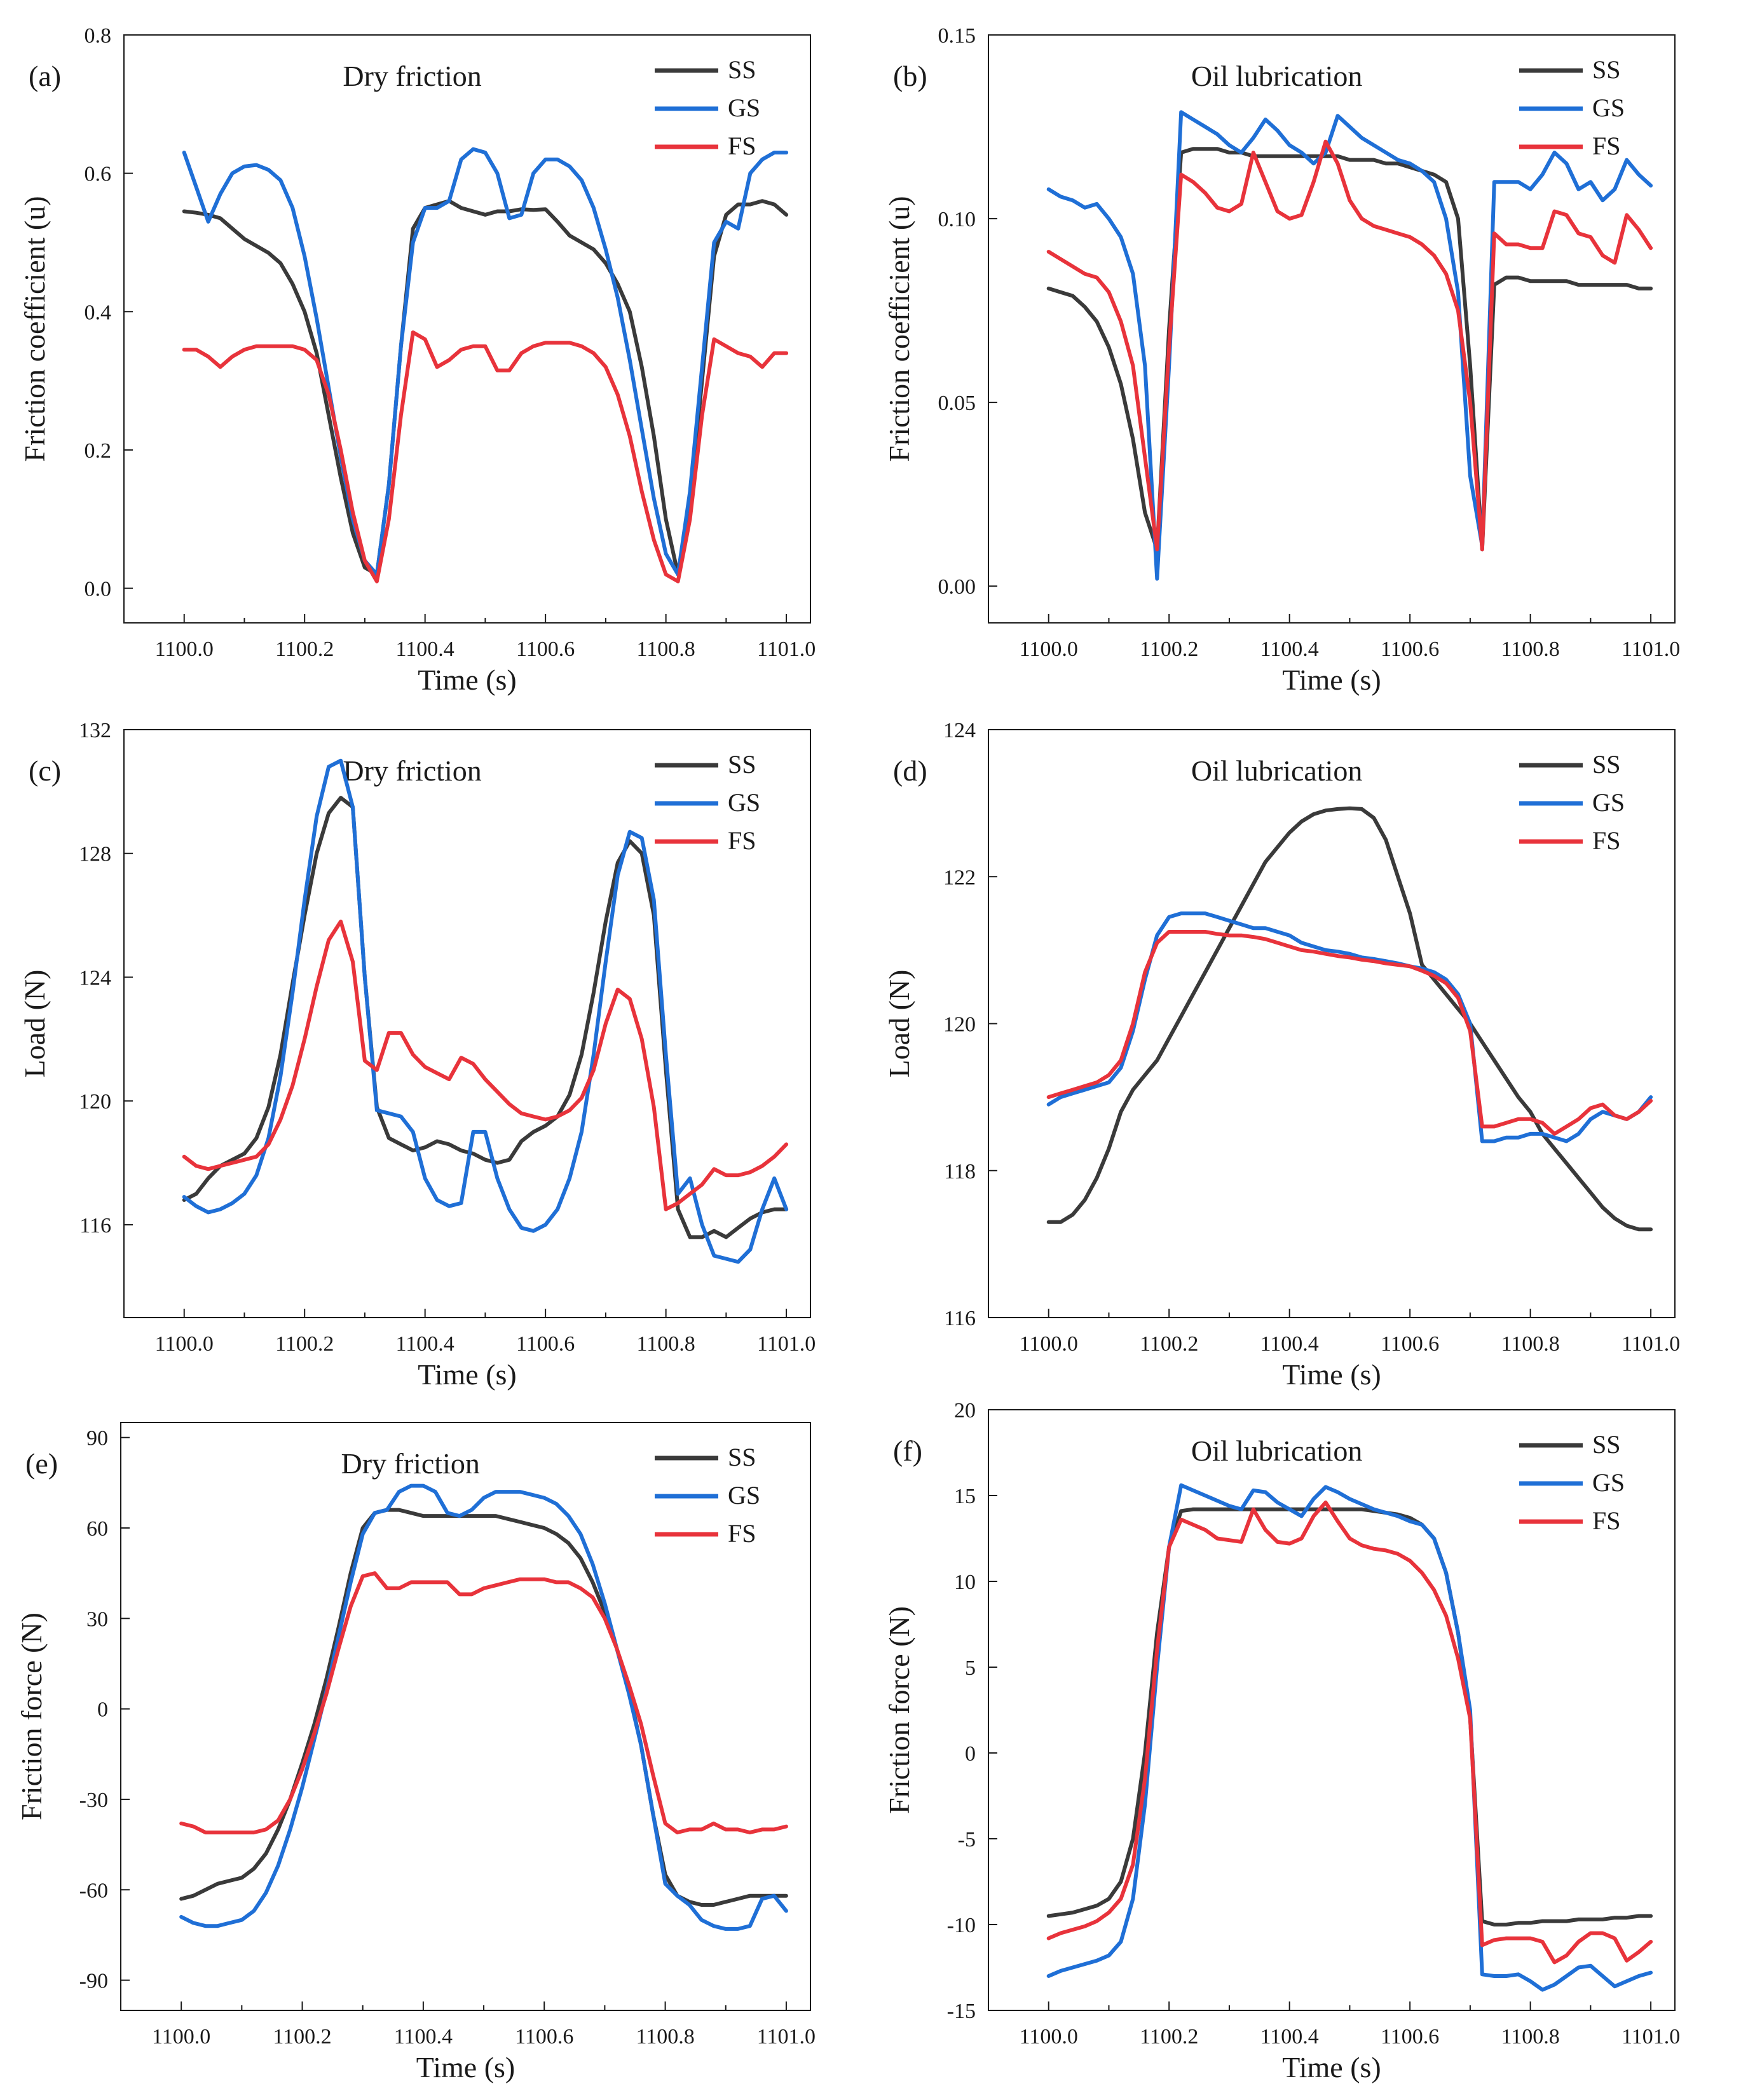  What do you see at coordinates (960, 1171) in the screenshot?
I see `y-tick-label: 118` at bounding box center [960, 1171].